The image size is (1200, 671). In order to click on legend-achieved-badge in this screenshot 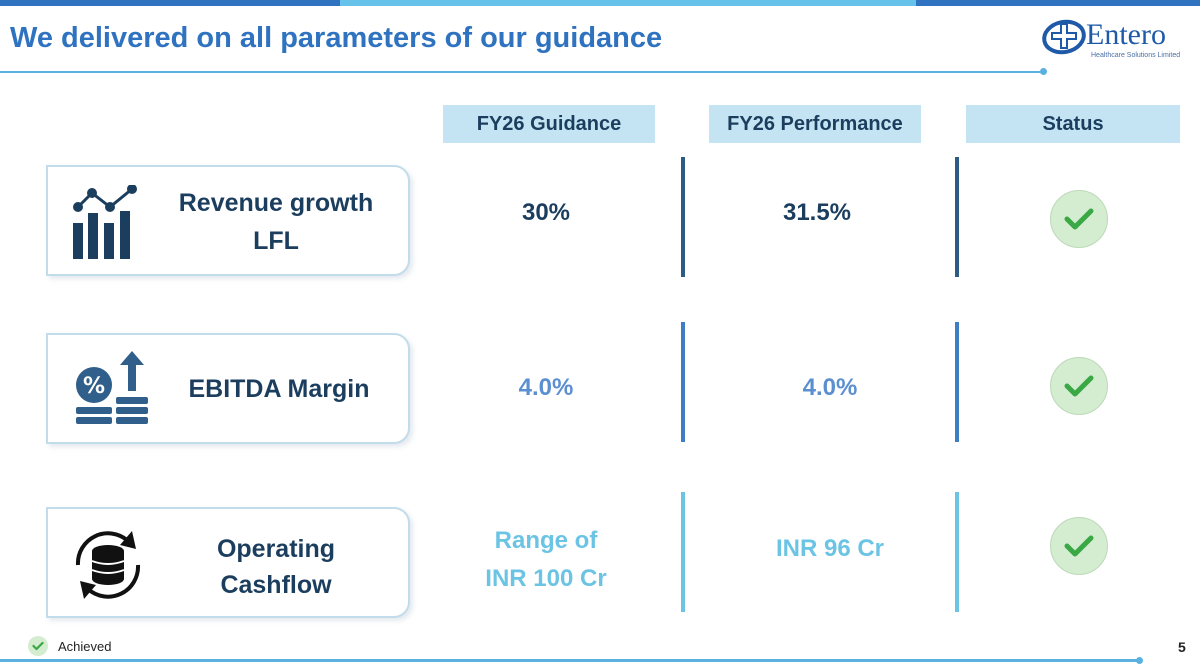, I will do `click(38, 646)`.